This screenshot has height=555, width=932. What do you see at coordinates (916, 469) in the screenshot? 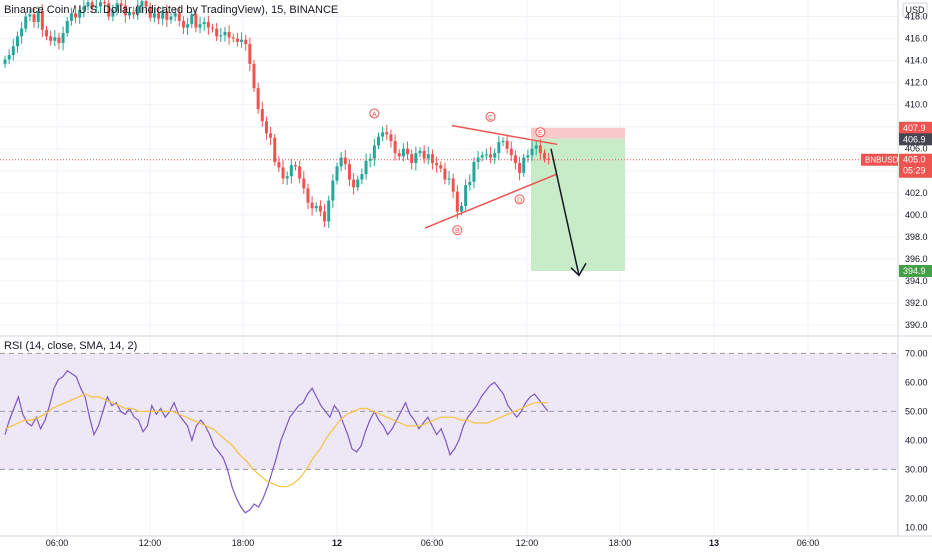
I see `rsi-tick-label: 30.00` at bounding box center [916, 469].